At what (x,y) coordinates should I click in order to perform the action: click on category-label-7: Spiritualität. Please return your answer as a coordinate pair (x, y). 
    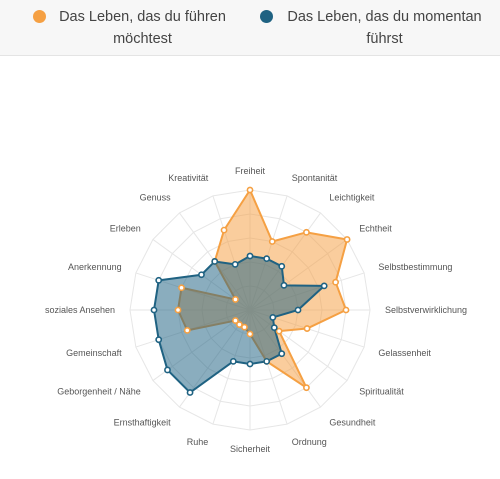
    Looking at the image, I should click on (381, 392).